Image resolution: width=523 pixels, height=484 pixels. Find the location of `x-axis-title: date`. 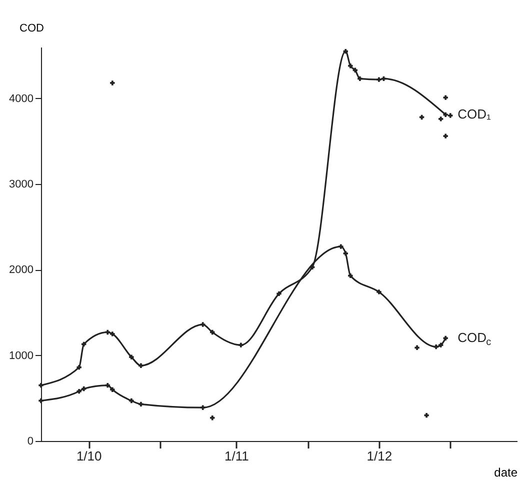

x-axis-title: date is located at coordinates (506, 473).